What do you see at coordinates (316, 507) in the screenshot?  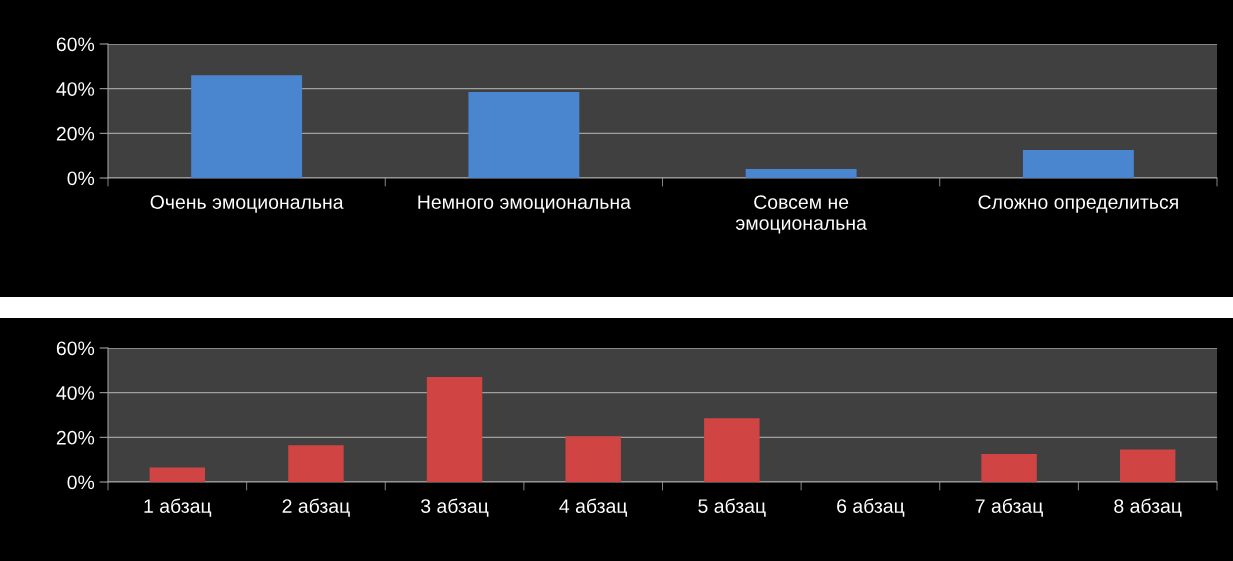 I see `x-tick-label: 2 абзац` at bounding box center [316, 507].